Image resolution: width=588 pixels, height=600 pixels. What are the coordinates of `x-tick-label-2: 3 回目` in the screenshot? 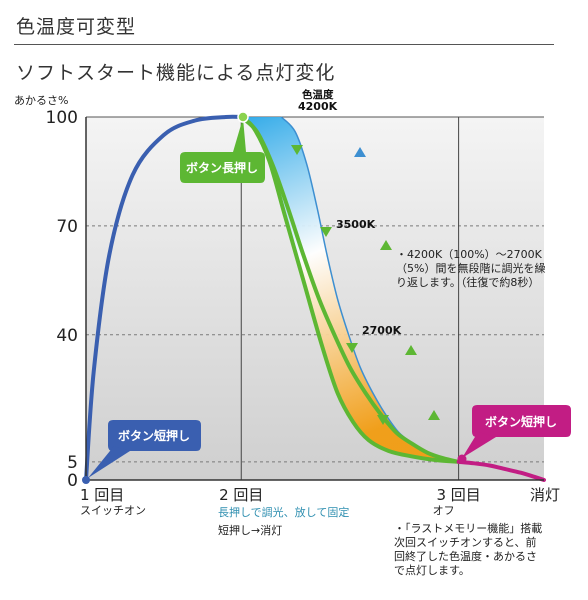 It's located at (458, 495).